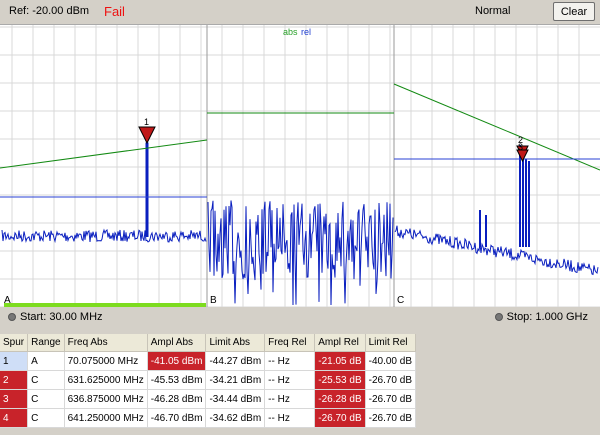 This screenshot has width=600, height=435. What do you see at coordinates (106, 343) in the screenshot?
I see `column-header: Freq Abs` at bounding box center [106, 343].